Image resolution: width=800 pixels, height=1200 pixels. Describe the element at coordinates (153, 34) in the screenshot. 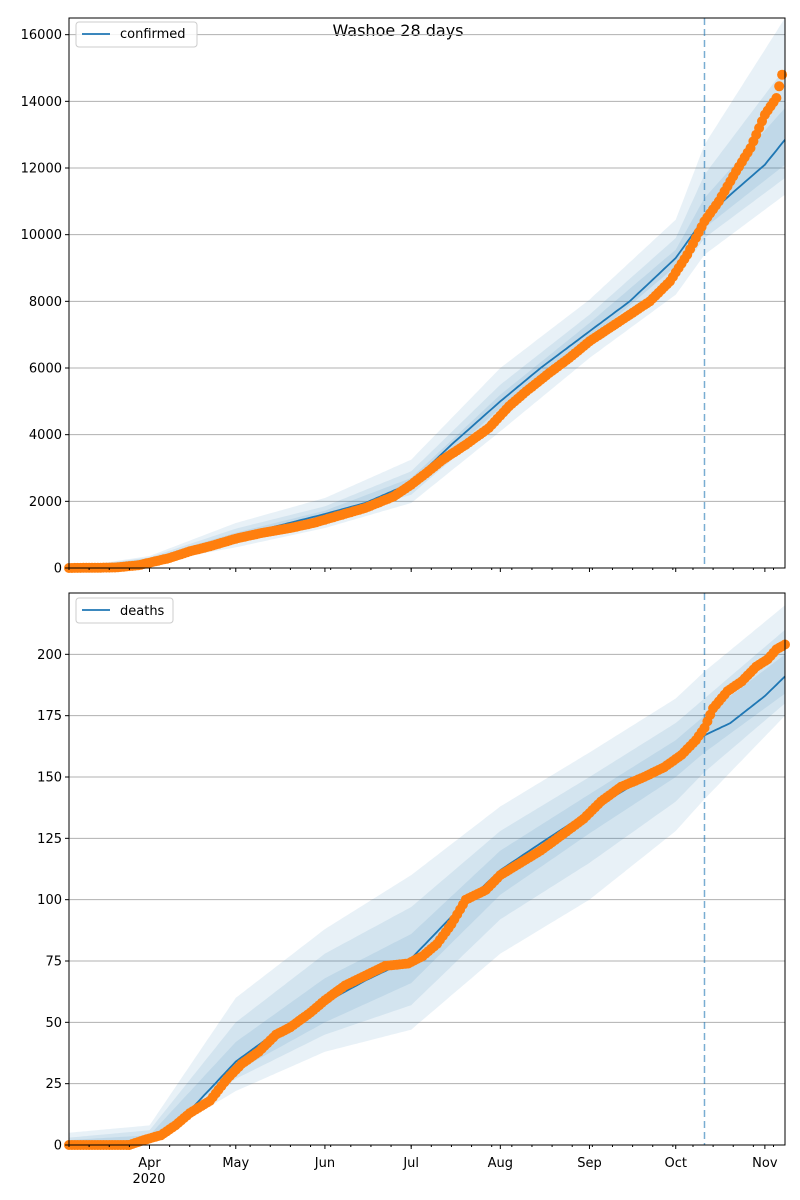

I see `confirmed-legend-label: confirmed` at that location.